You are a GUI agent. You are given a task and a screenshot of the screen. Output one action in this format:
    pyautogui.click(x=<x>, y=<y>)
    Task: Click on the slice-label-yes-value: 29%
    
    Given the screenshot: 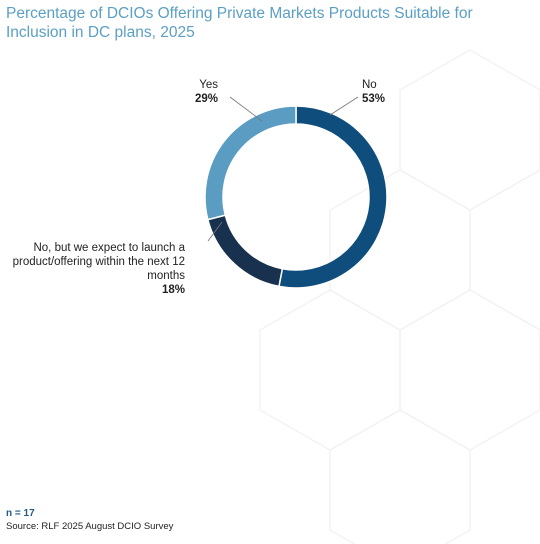 What is the action you would take?
    pyautogui.click(x=206, y=99)
    